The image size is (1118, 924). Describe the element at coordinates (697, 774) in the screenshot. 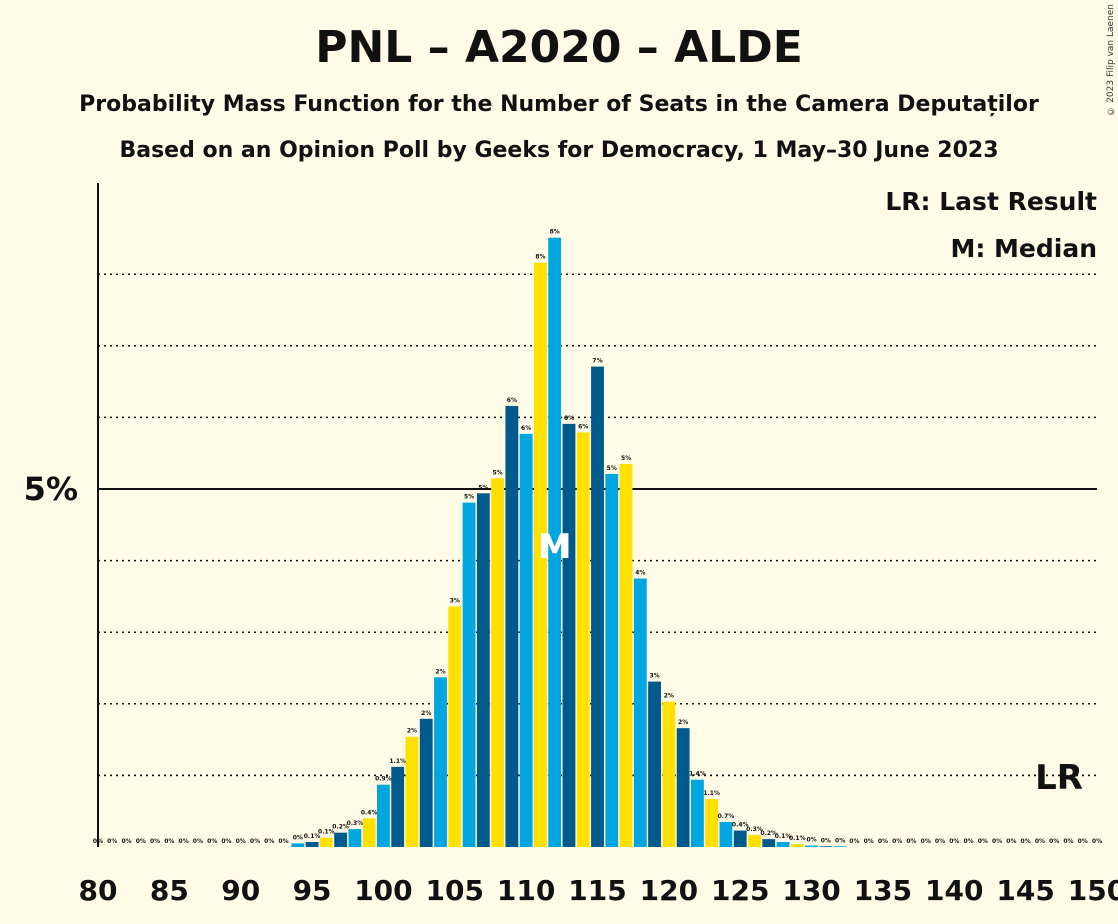

I see `bar-value-label: 1.4%` at that location.